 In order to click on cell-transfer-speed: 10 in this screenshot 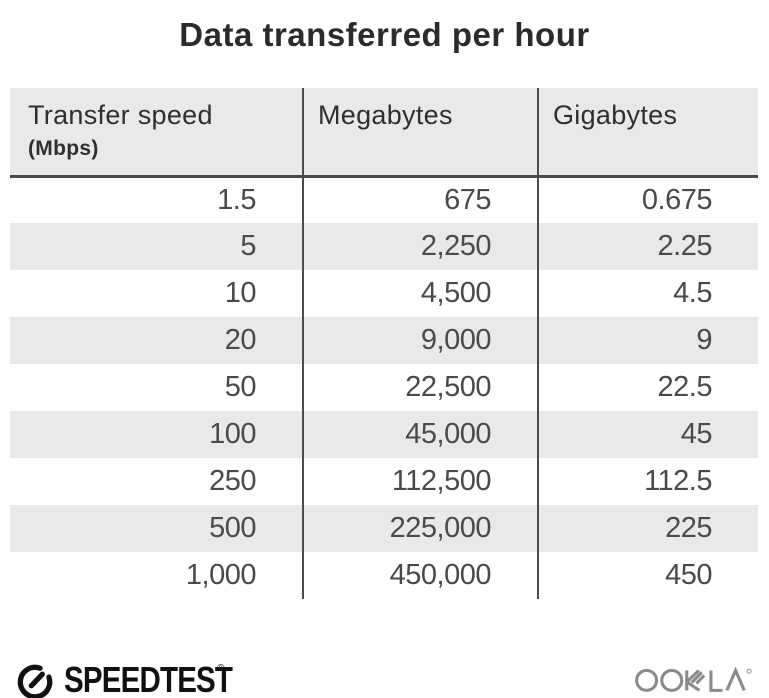, I will do `click(157, 293)`.